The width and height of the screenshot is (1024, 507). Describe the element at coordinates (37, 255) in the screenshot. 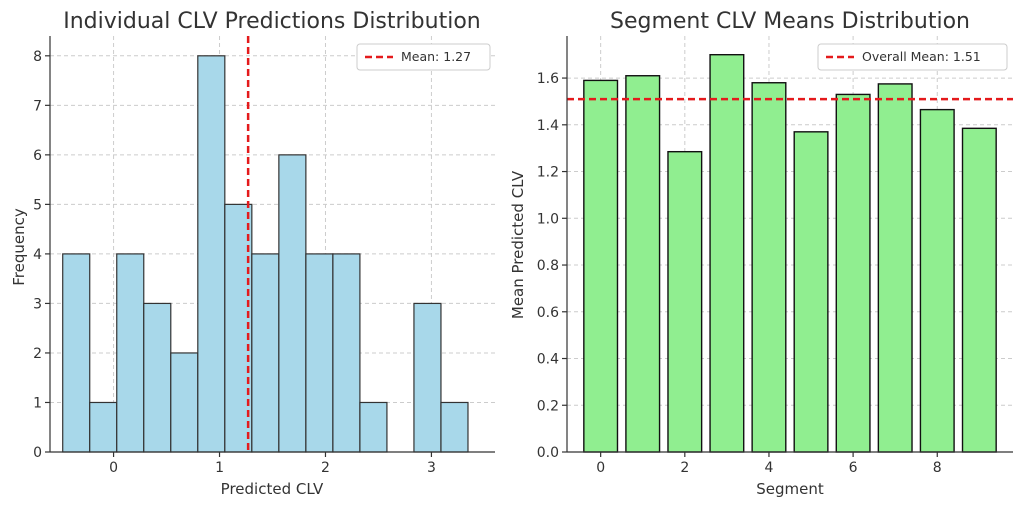

I see `y-tick-label: 4` at that location.